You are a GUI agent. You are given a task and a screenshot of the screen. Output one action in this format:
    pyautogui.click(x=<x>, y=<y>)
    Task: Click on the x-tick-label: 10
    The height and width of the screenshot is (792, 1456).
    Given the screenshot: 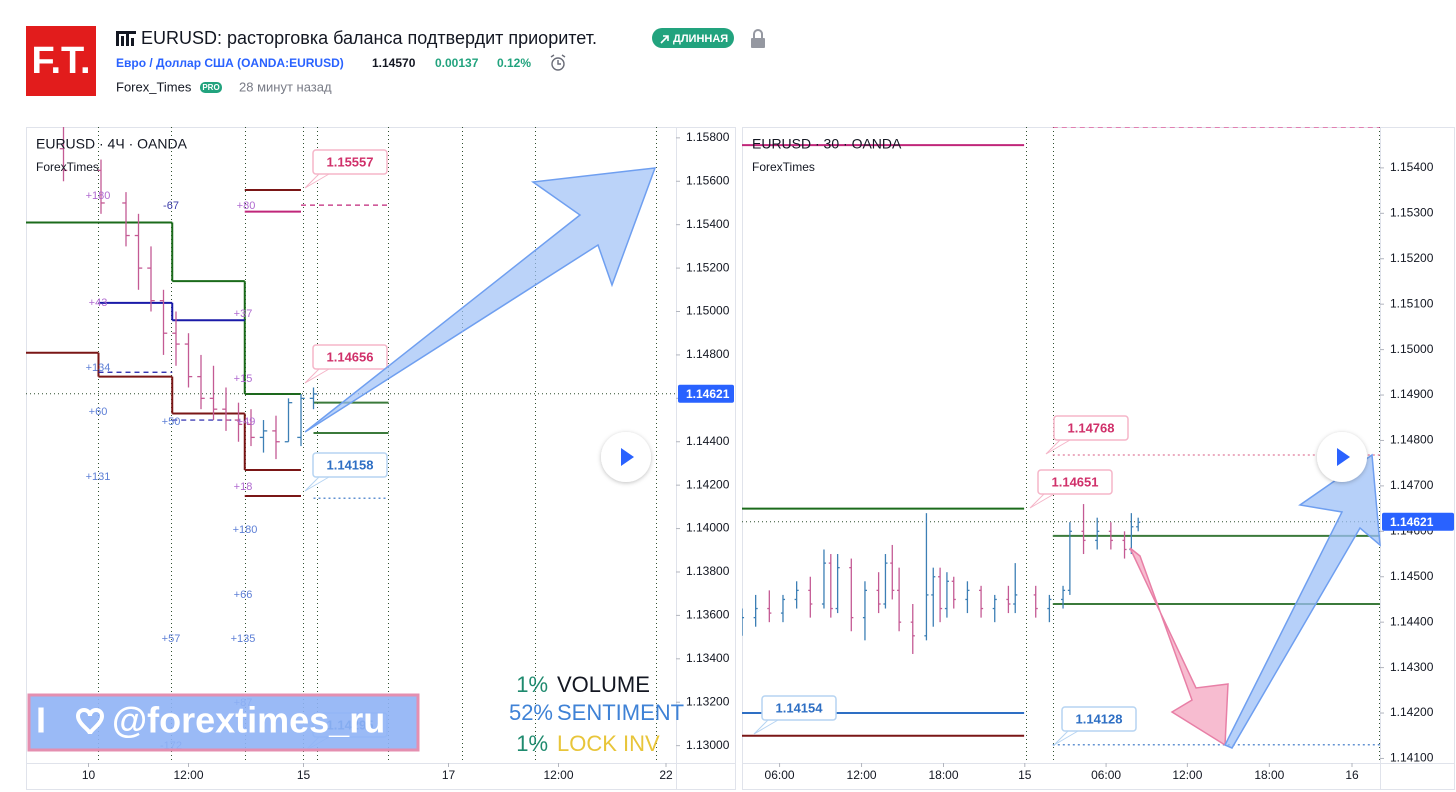 What is the action you would take?
    pyautogui.click(x=89, y=775)
    